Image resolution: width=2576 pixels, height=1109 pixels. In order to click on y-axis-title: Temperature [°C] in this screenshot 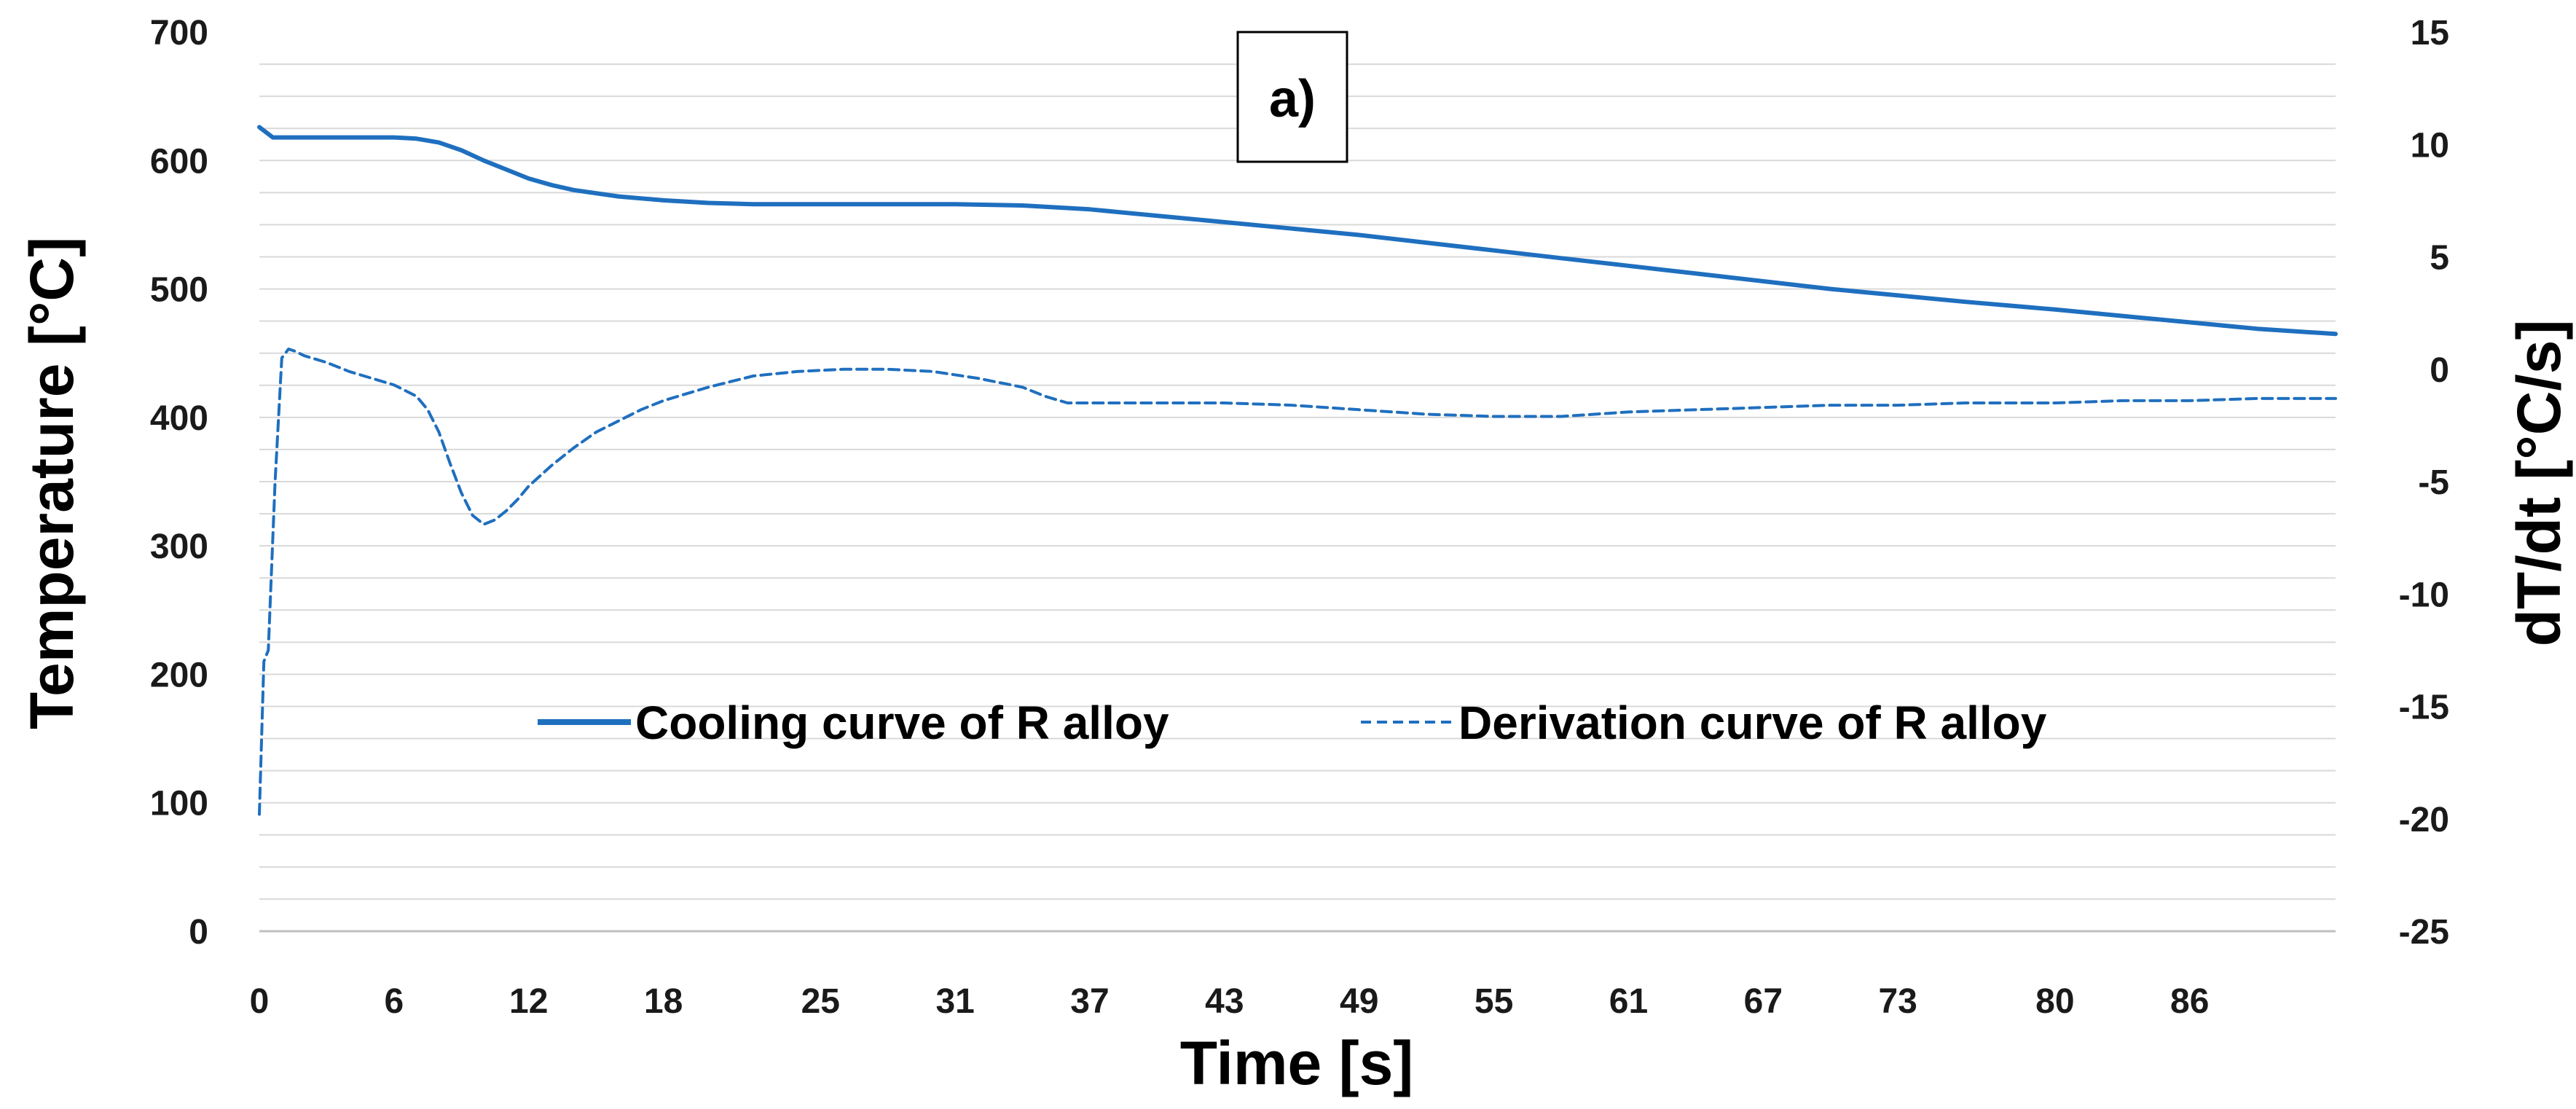, I will do `click(51, 483)`.